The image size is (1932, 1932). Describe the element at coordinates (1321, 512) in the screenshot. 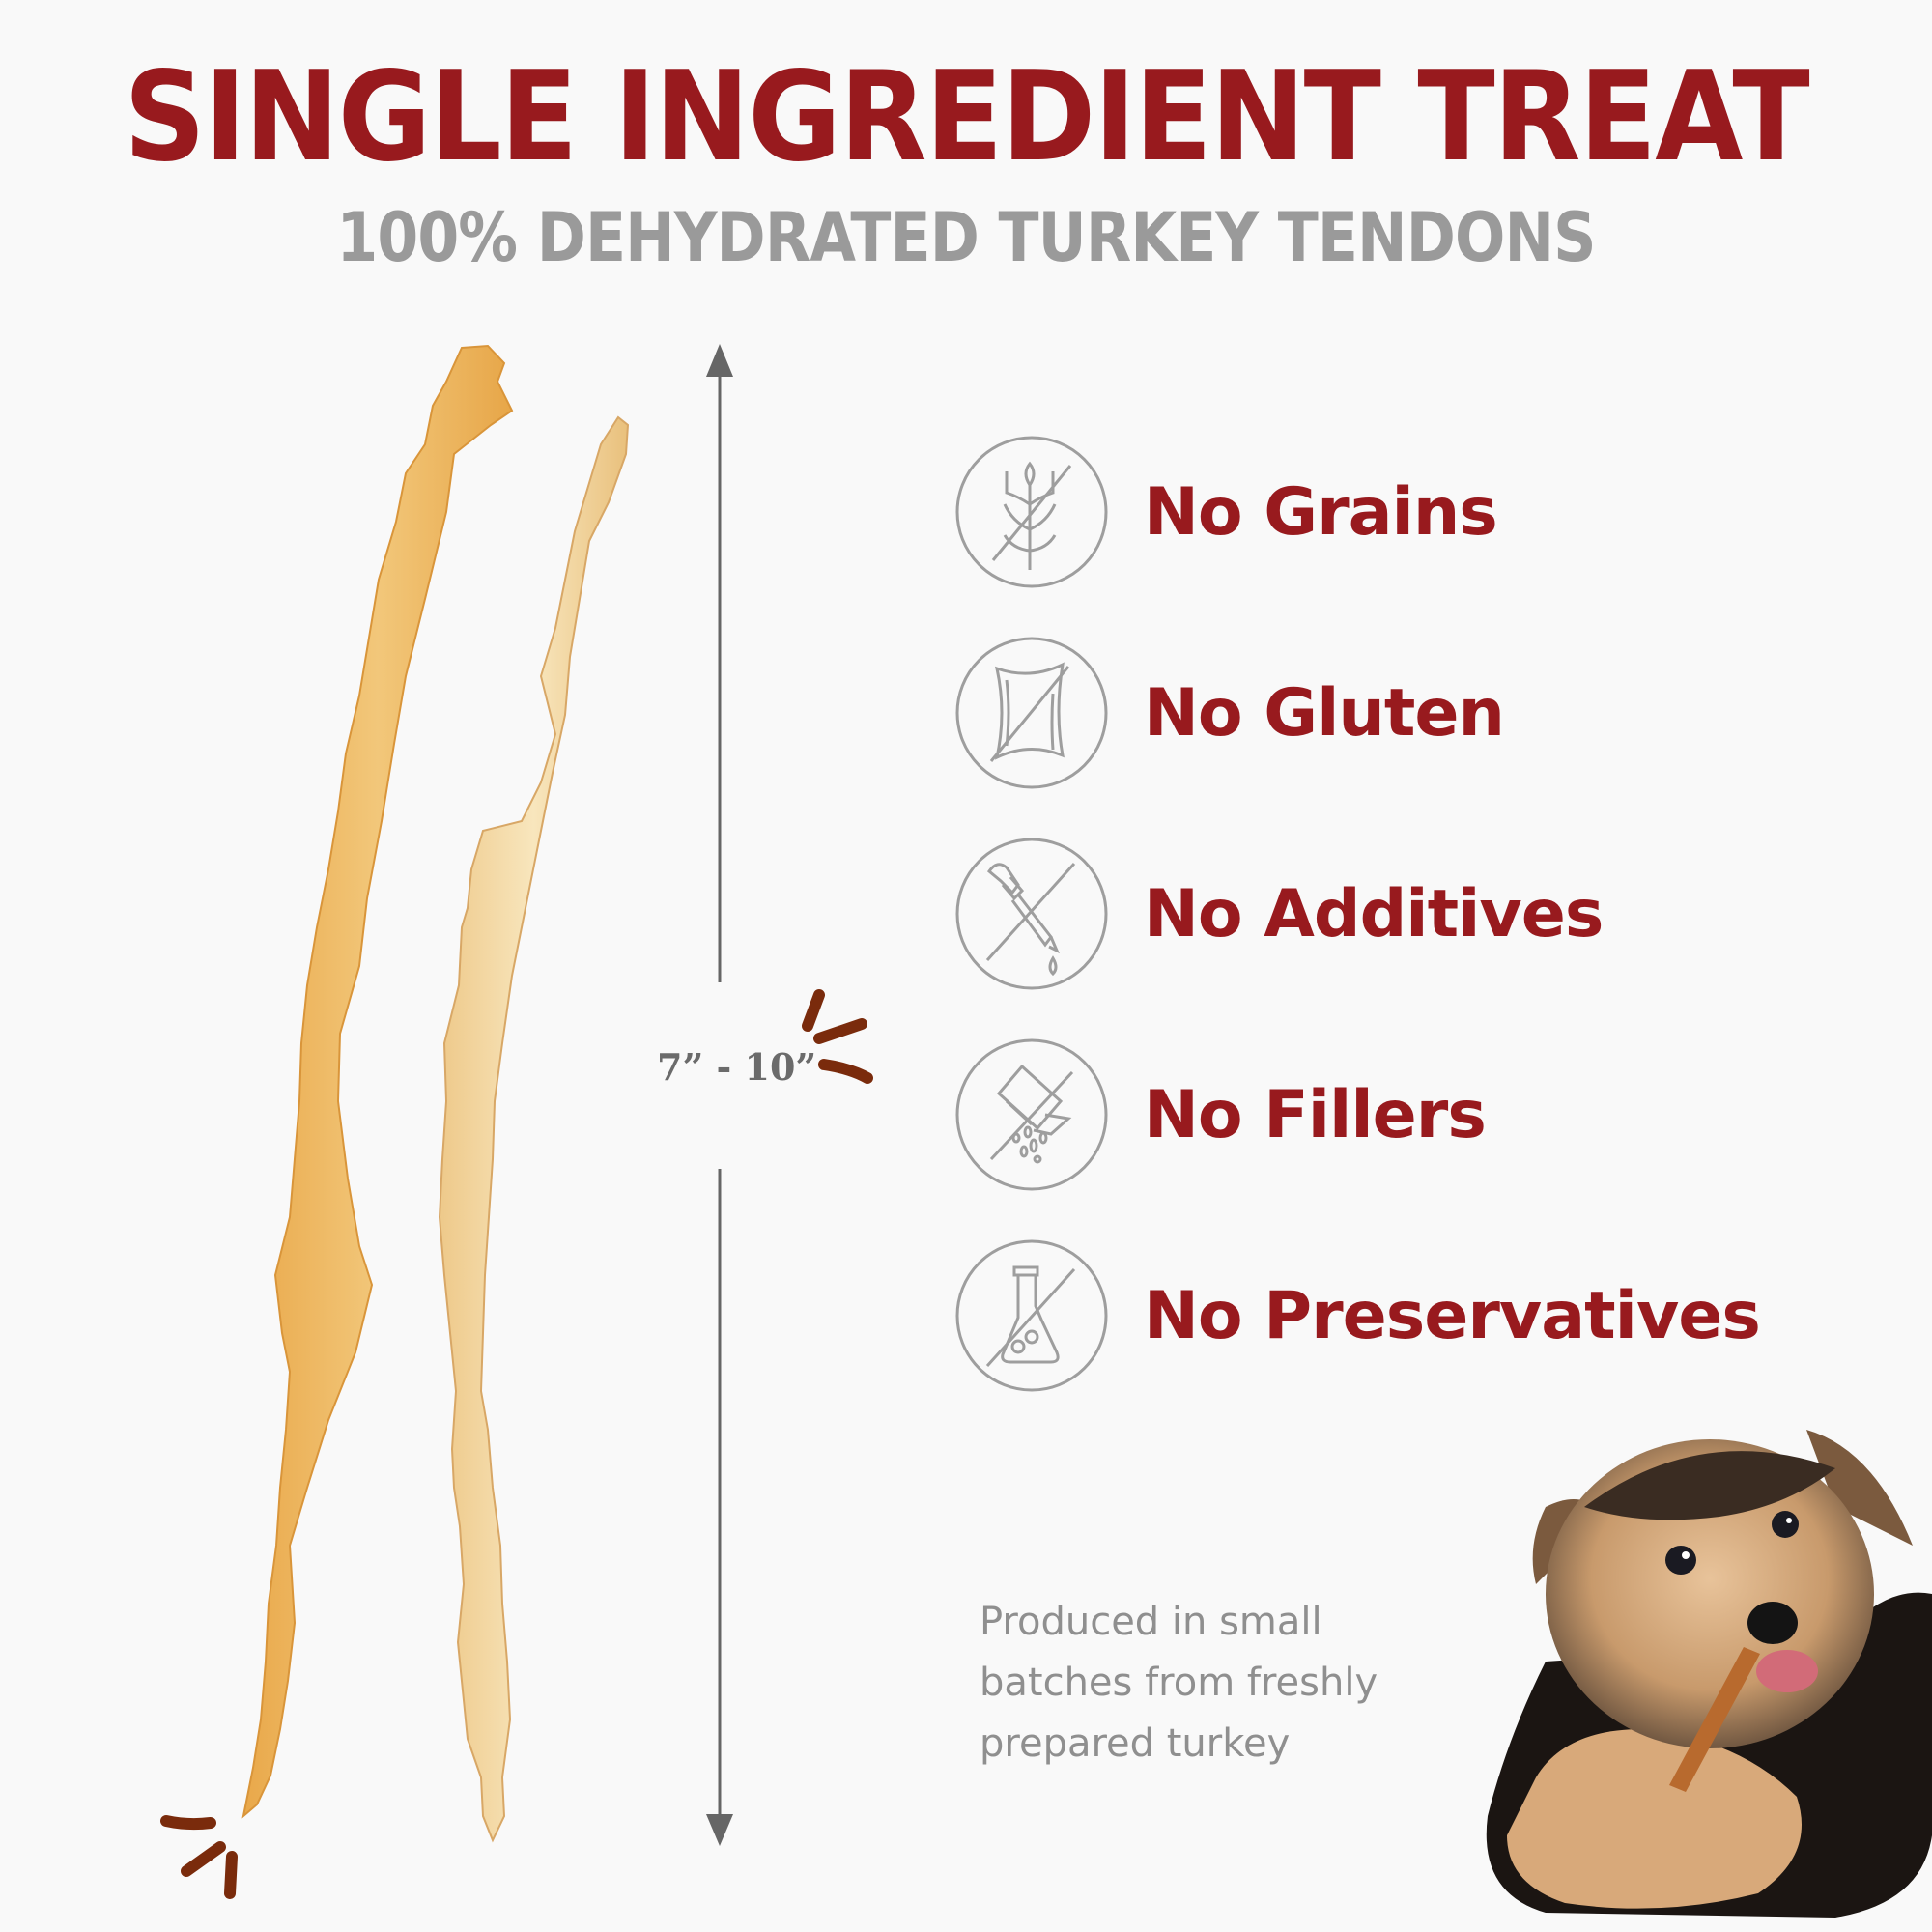

I see `feature-label: No Grains` at that location.